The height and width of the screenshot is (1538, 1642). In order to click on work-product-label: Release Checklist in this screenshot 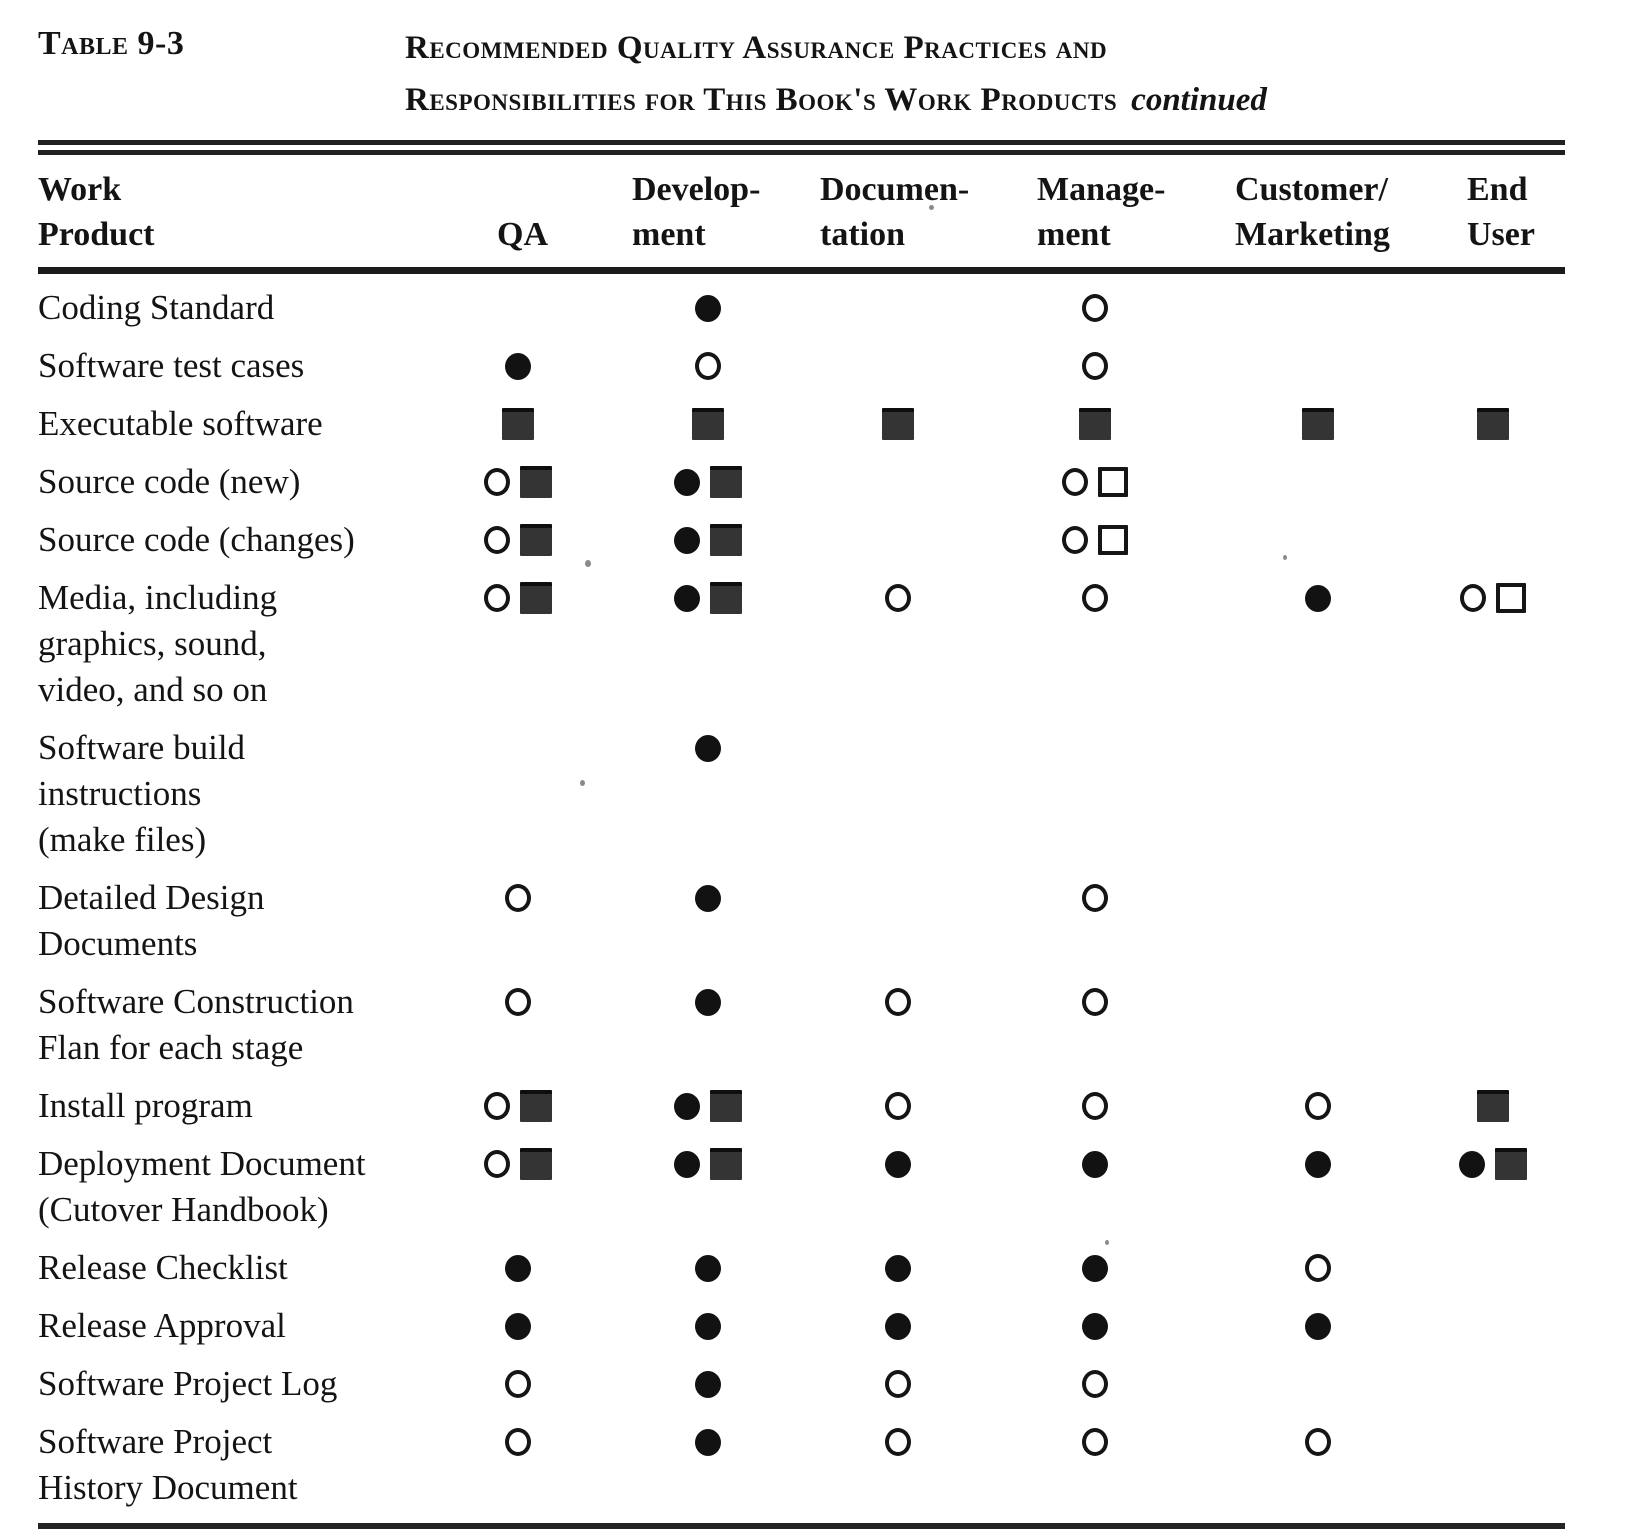, I will do `click(163, 1267)`.